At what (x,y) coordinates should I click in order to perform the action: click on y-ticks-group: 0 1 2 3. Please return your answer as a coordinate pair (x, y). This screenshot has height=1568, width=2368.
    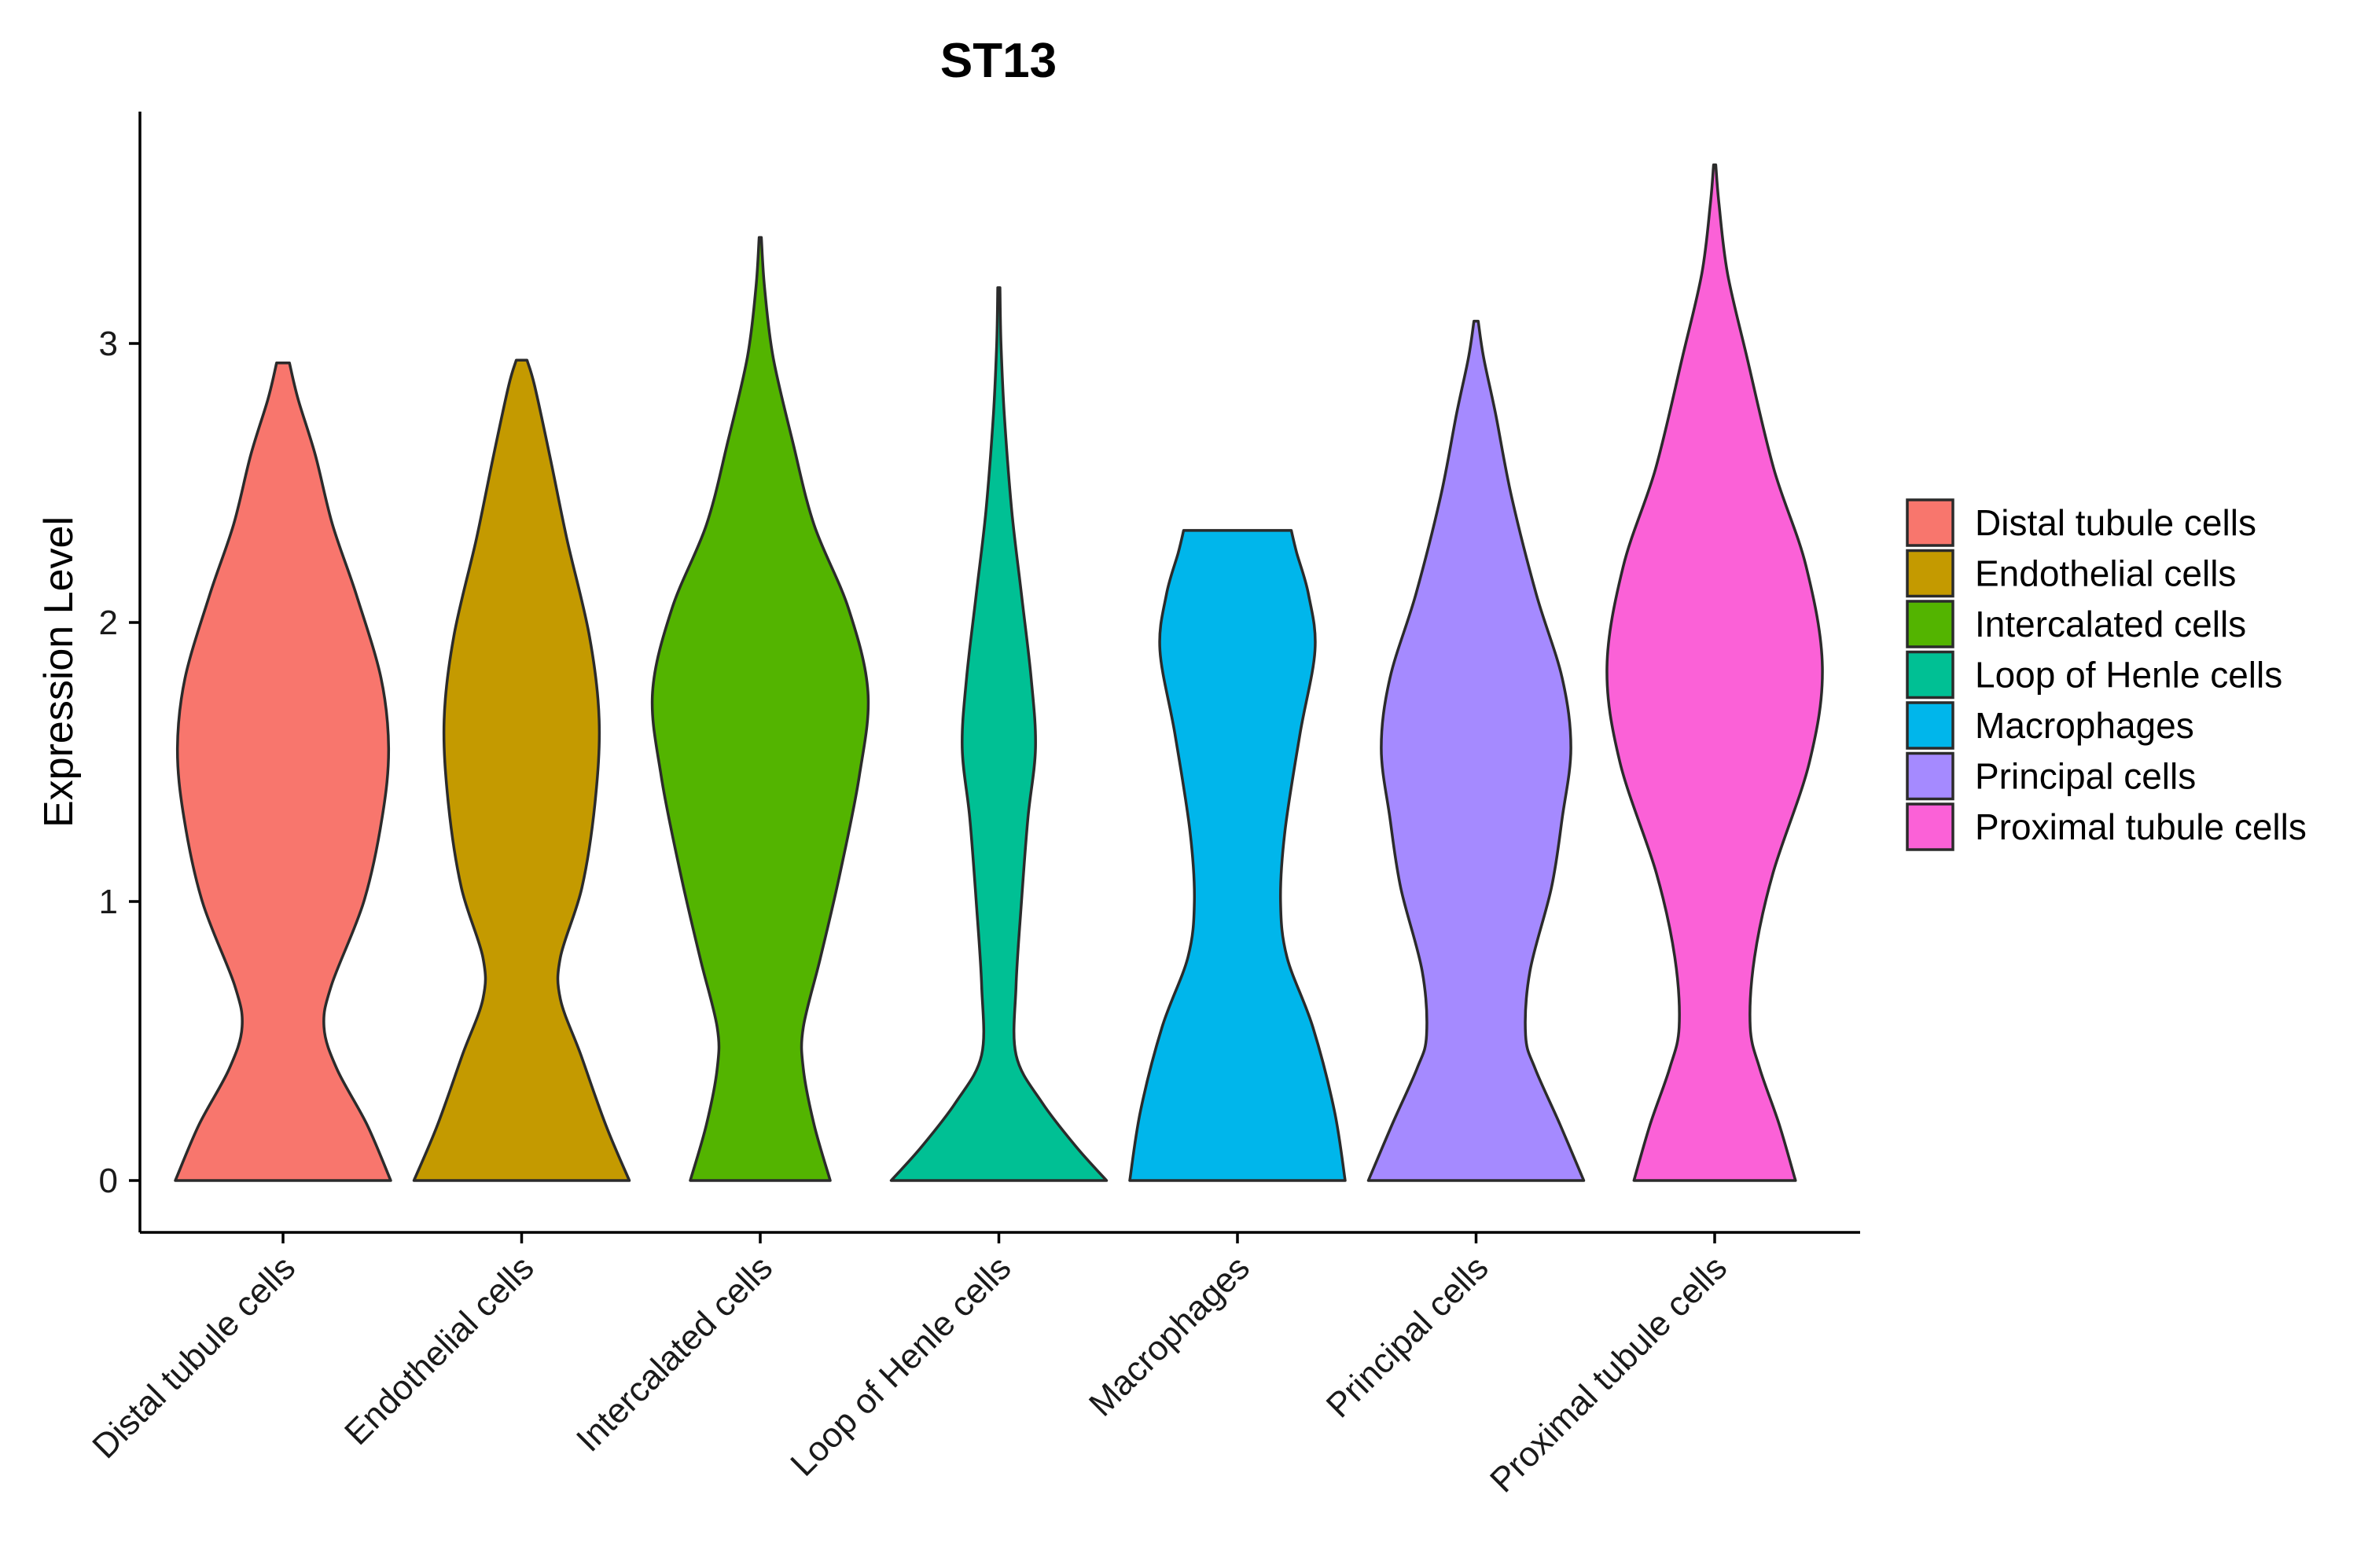
    Looking at the image, I should click on (119, 762).